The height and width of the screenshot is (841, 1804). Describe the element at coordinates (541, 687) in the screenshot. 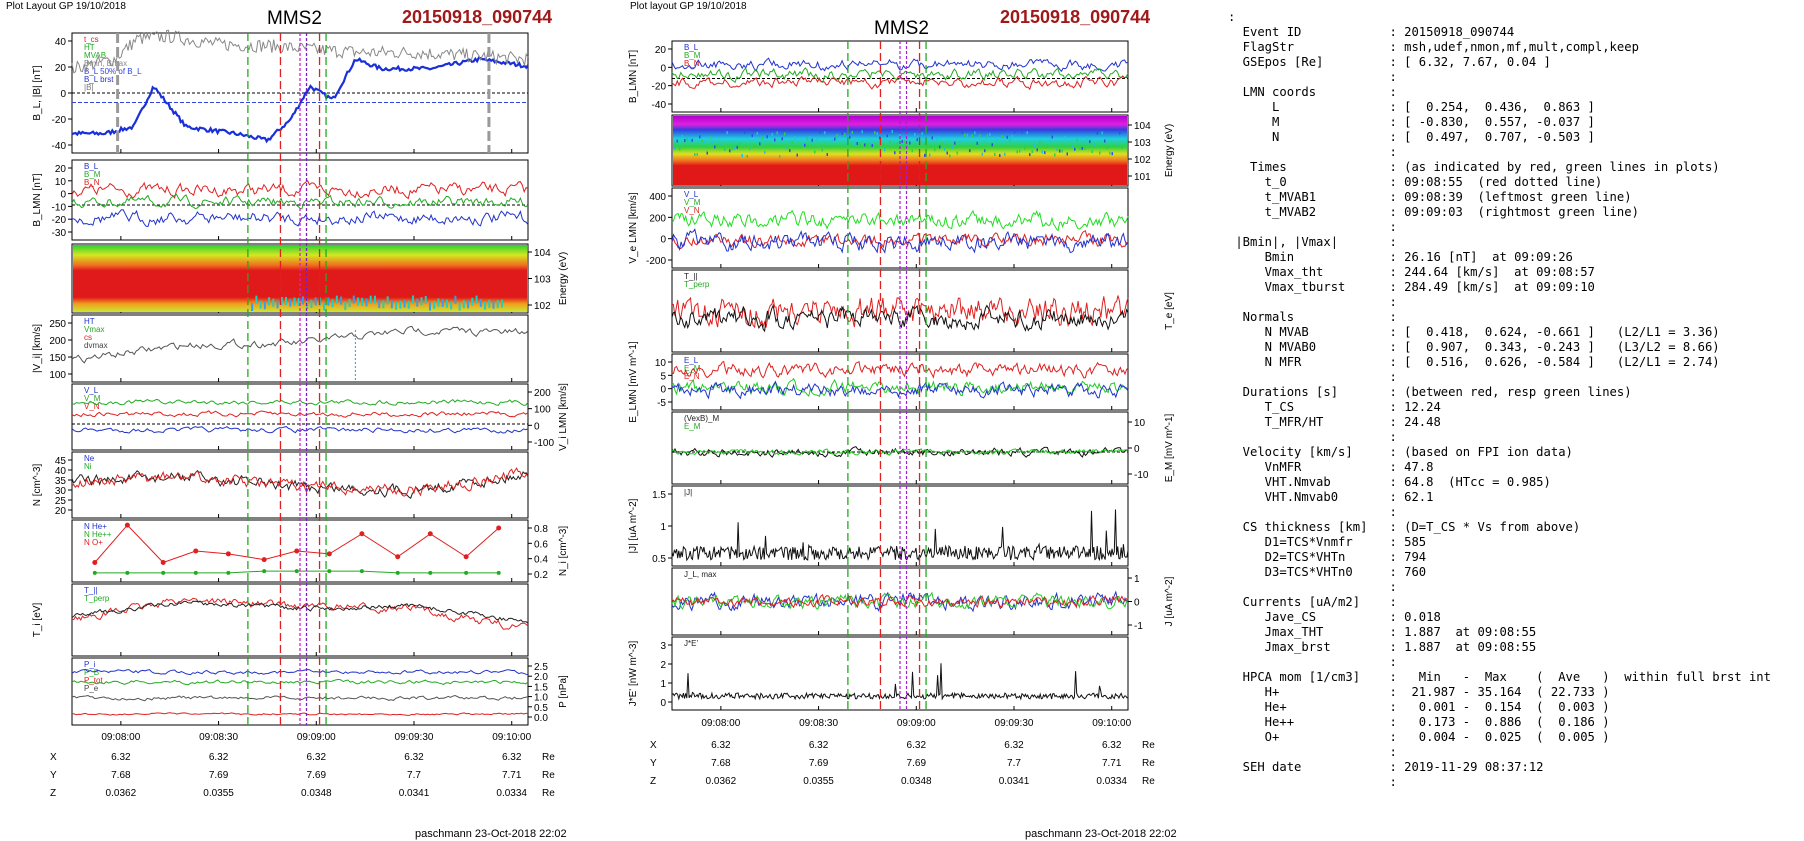

I see `y-tick-label-right: 1.5` at that location.